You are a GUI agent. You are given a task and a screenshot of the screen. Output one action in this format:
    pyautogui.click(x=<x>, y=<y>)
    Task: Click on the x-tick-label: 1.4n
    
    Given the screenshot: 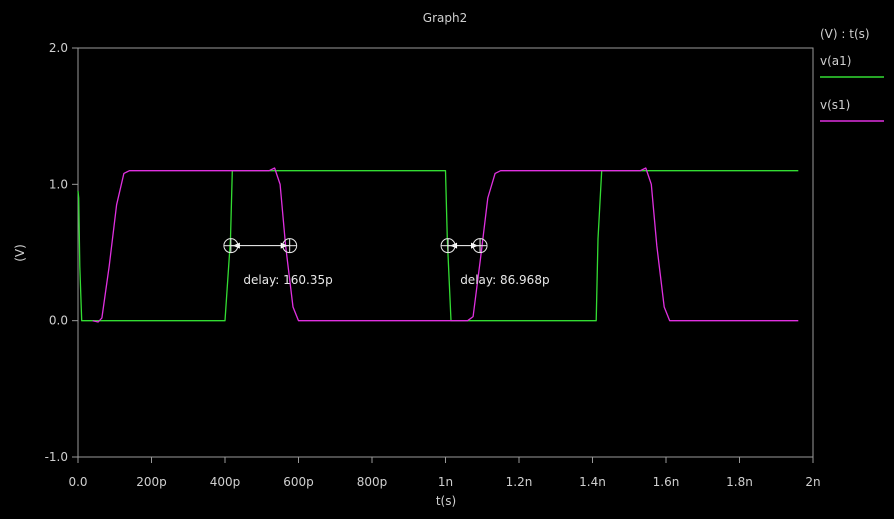 What is the action you would take?
    pyautogui.click(x=592, y=482)
    